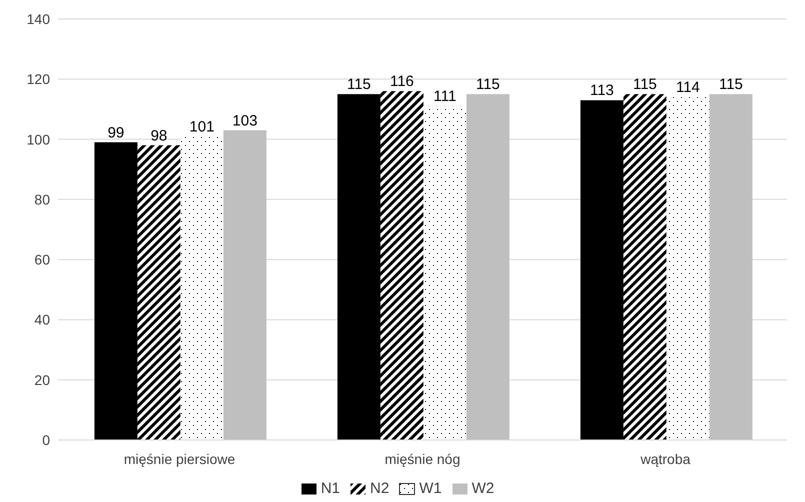 The height and width of the screenshot is (502, 805). Describe the element at coordinates (116, 133) in the screenshot. I see `data-label: 99` at that location.